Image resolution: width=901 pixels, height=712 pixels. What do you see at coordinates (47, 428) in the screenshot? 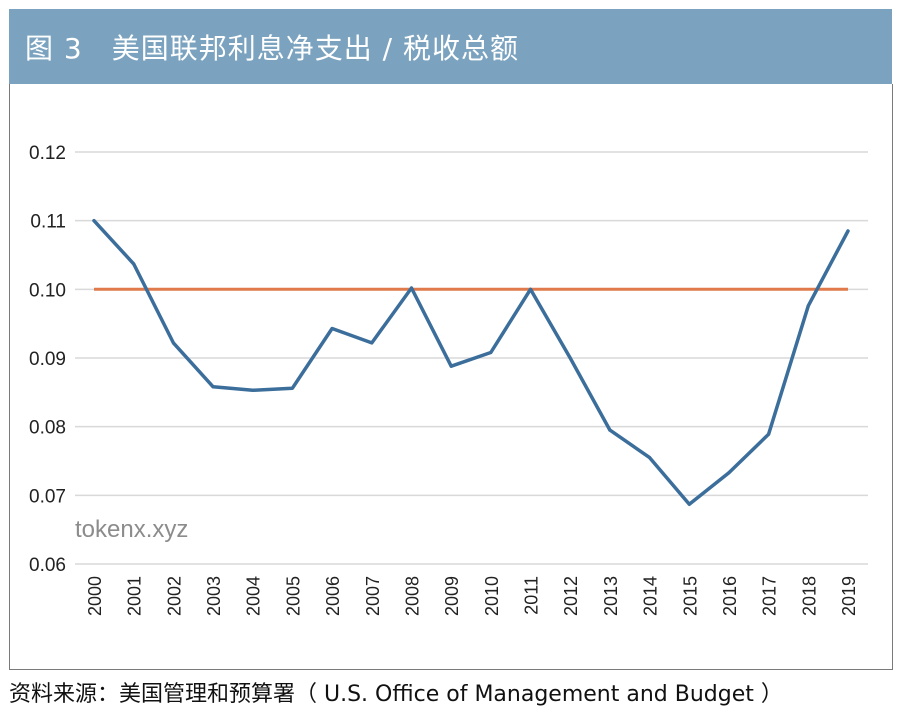
I see `y-tick-label: 0.08` at bounding box center [47, 428].